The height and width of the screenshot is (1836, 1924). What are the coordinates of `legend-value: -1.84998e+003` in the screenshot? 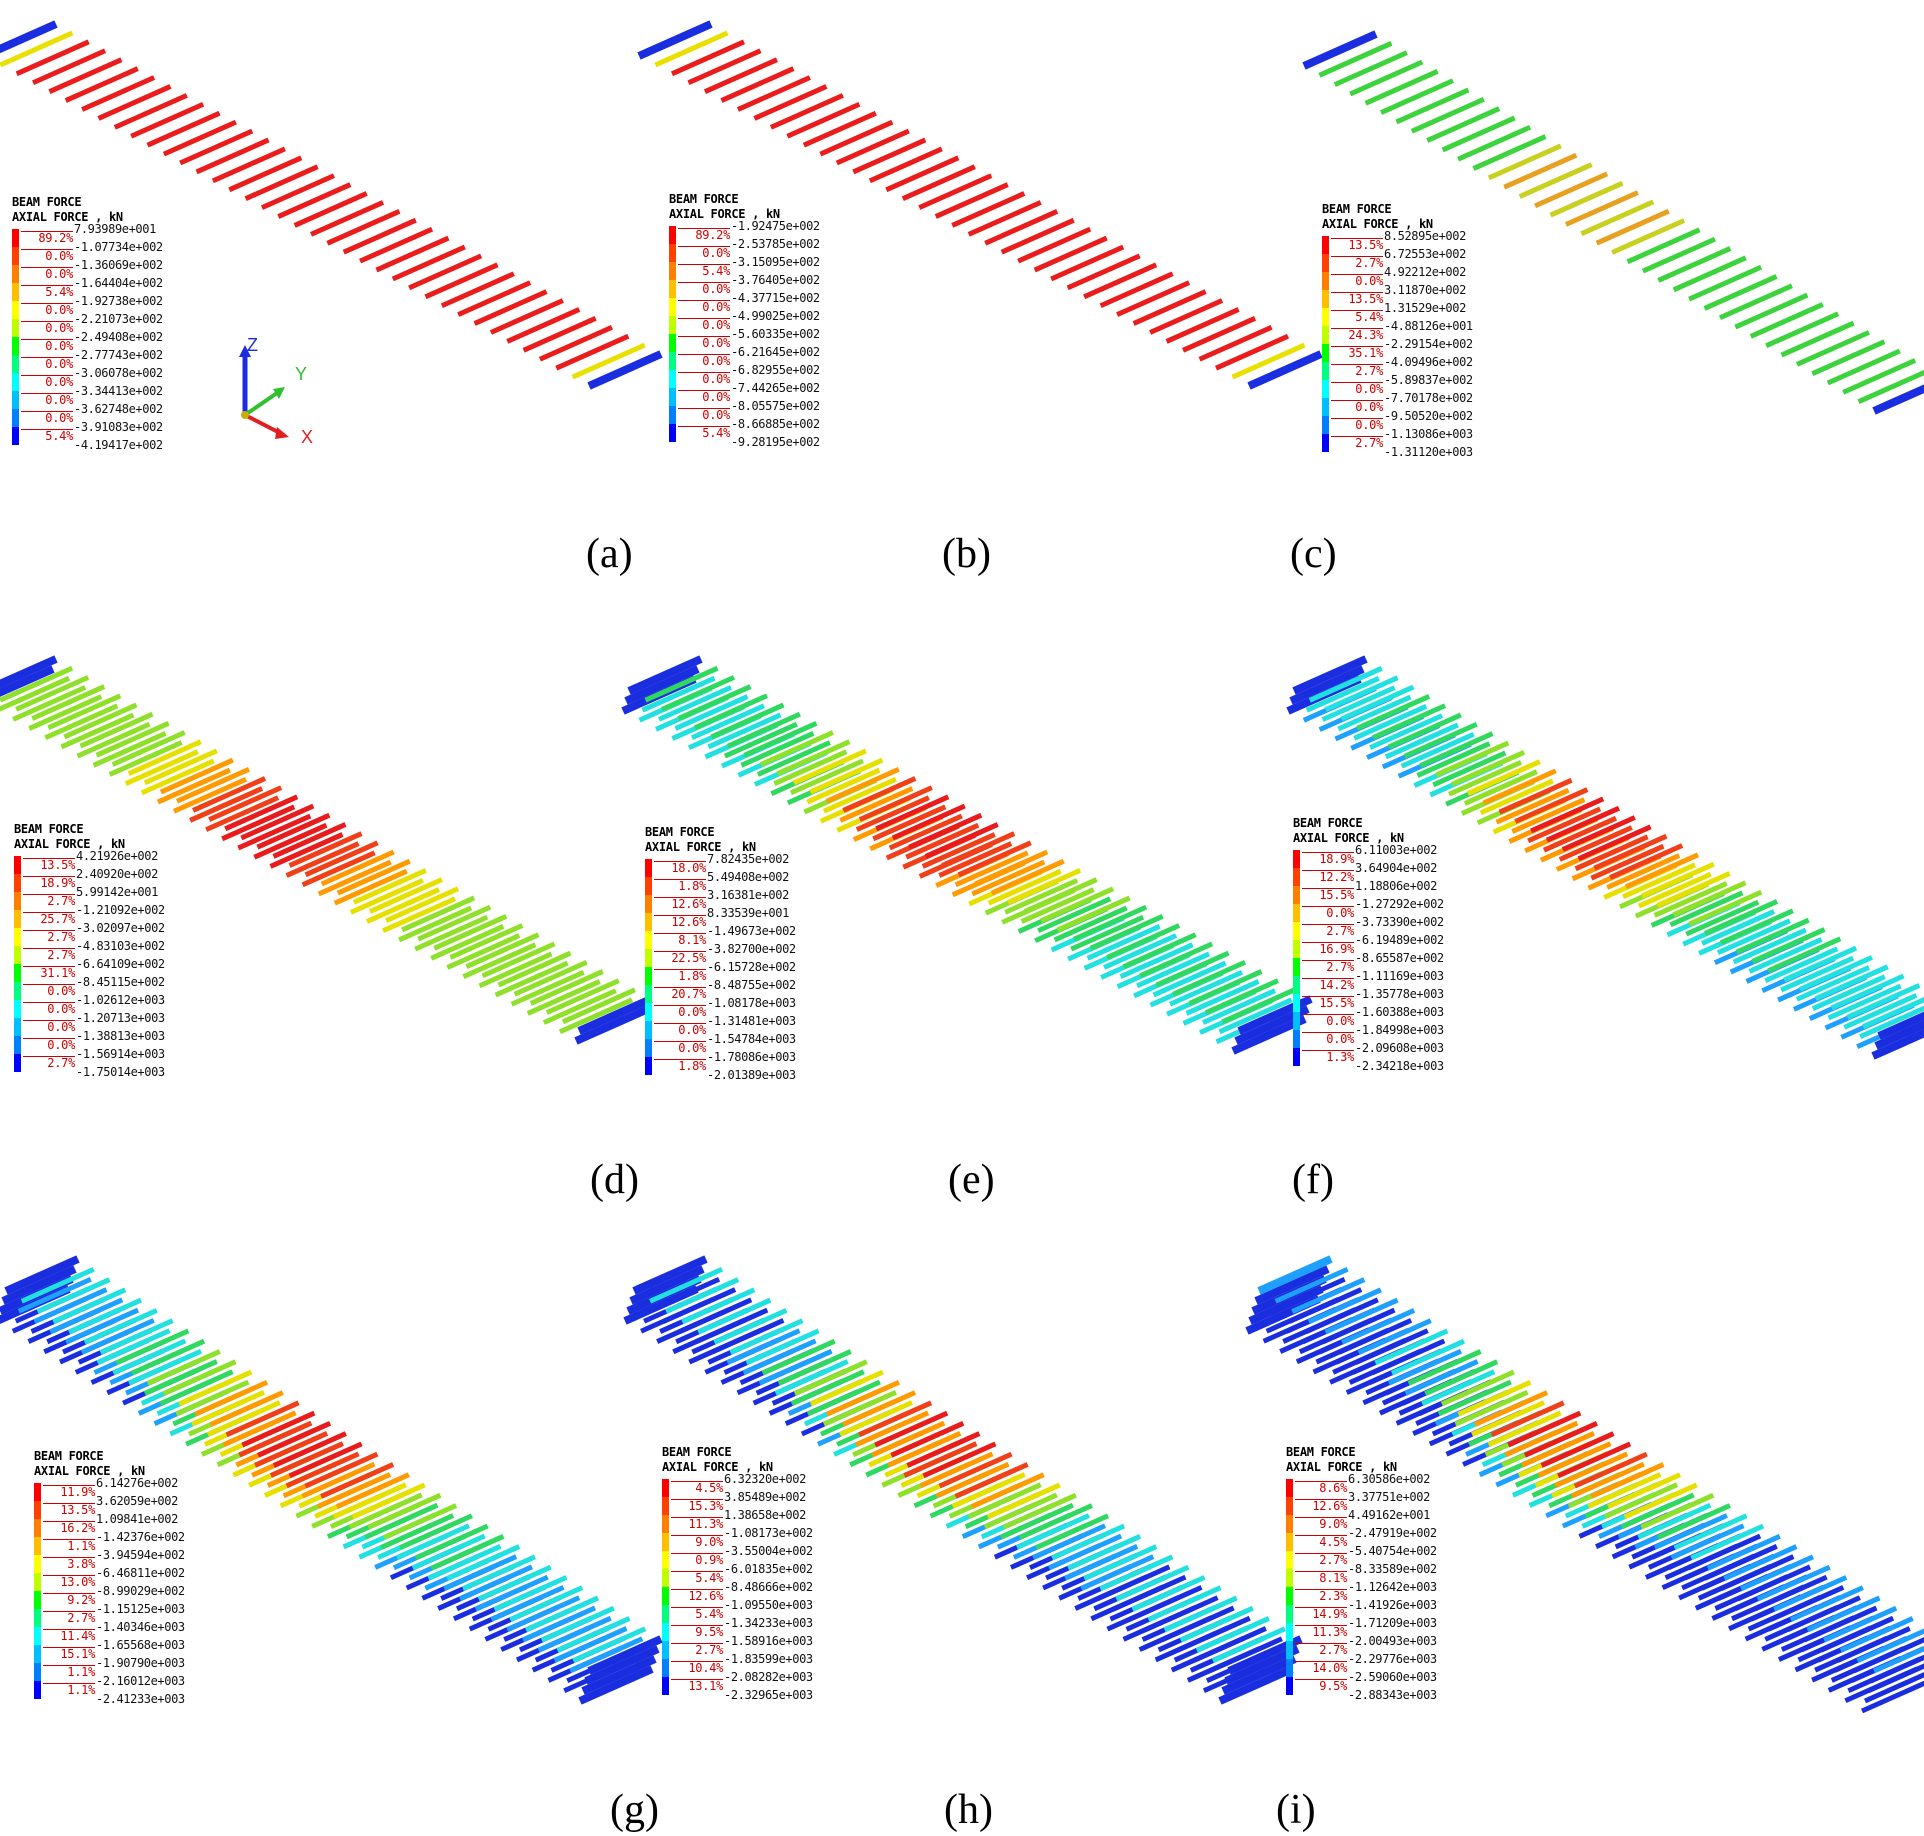 It's located at (1399, 1030).